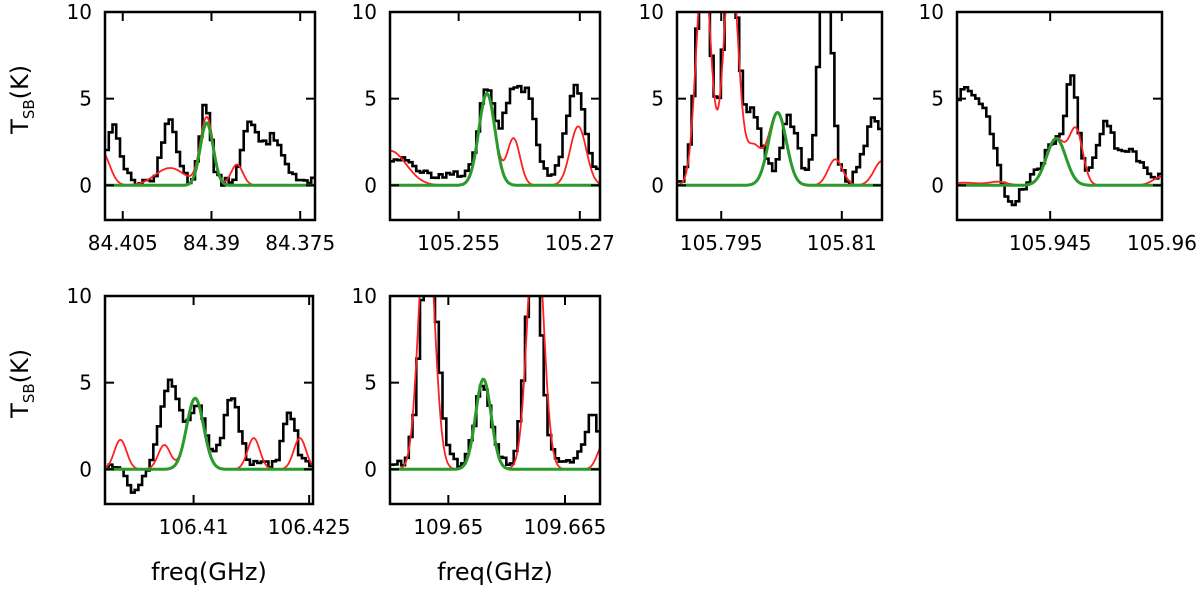 Image resolution: width=1200 pixels, height=589 pixels. I want to click on panel-p4: 0 5 10 105.945 105.96, so click(1058, 127).